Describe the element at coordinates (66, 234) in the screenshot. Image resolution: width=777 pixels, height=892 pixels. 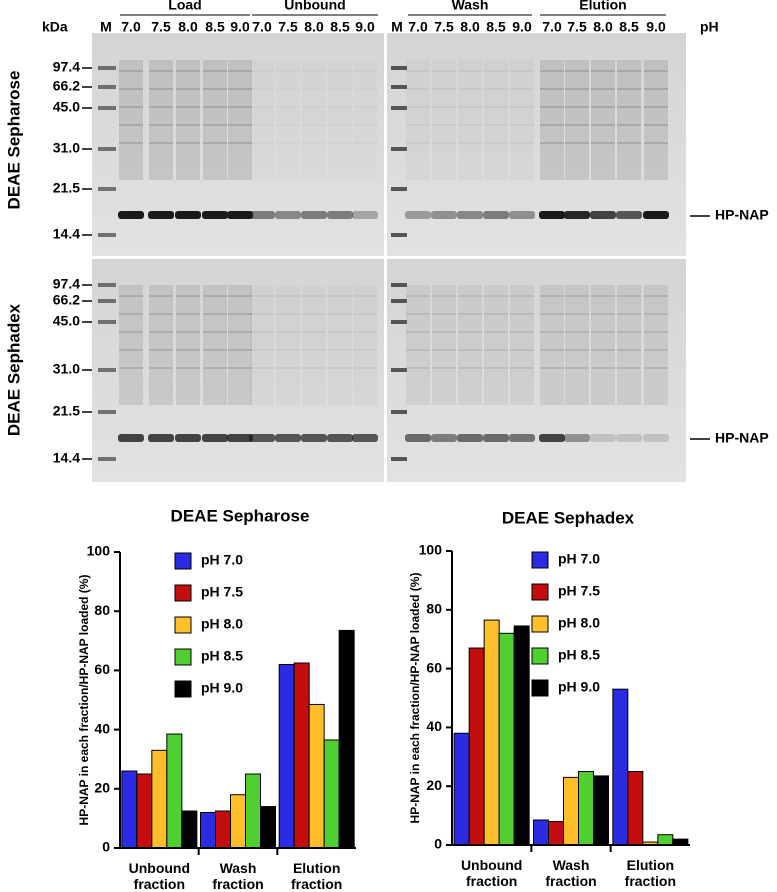
I see `marker-weight: 14.4` at that location.